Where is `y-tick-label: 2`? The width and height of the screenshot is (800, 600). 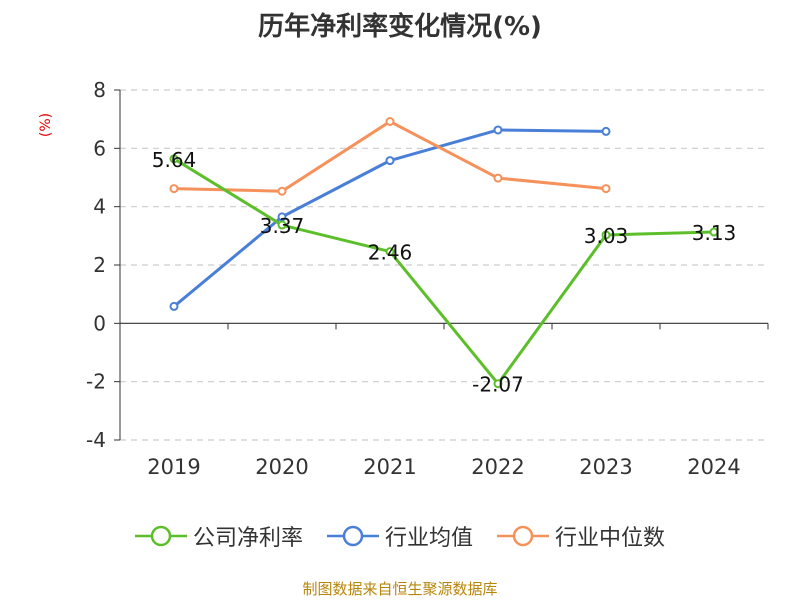 y-tick-label: 2 is located at coordinates (99, 265).